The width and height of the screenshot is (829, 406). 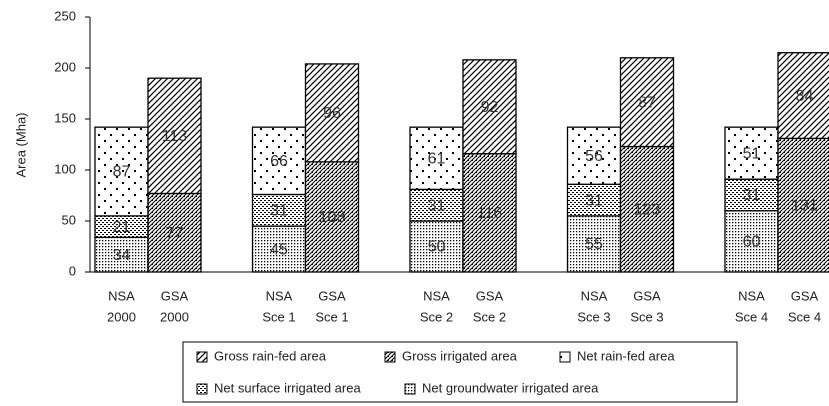 I want to click on value-label: 50, so click(x=437, y=247).